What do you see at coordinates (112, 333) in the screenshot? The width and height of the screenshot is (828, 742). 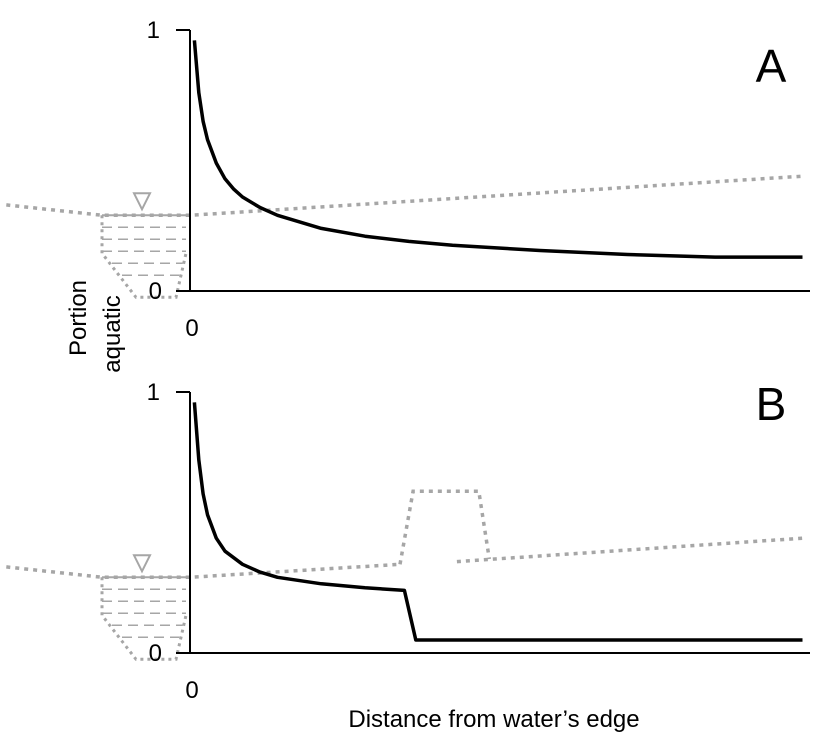 I see `y-axis-title-line-2: aquatic` at bounding box center [112, 333].